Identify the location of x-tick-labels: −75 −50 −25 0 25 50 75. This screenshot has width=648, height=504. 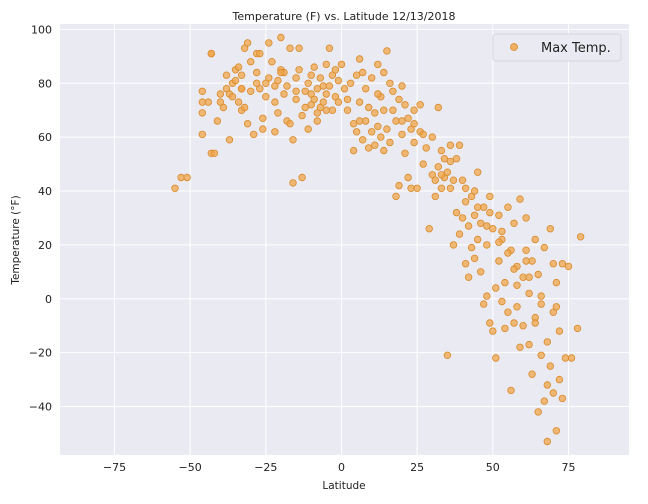
(339, 467).